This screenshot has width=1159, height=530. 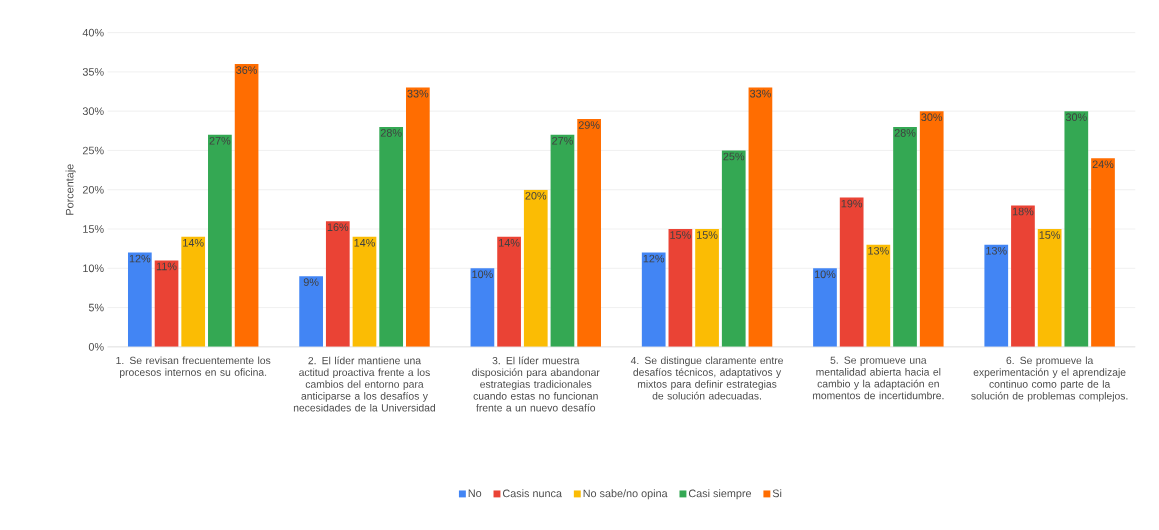 I want to click on y-tick-label: 15%, so click(x=93, y=229).